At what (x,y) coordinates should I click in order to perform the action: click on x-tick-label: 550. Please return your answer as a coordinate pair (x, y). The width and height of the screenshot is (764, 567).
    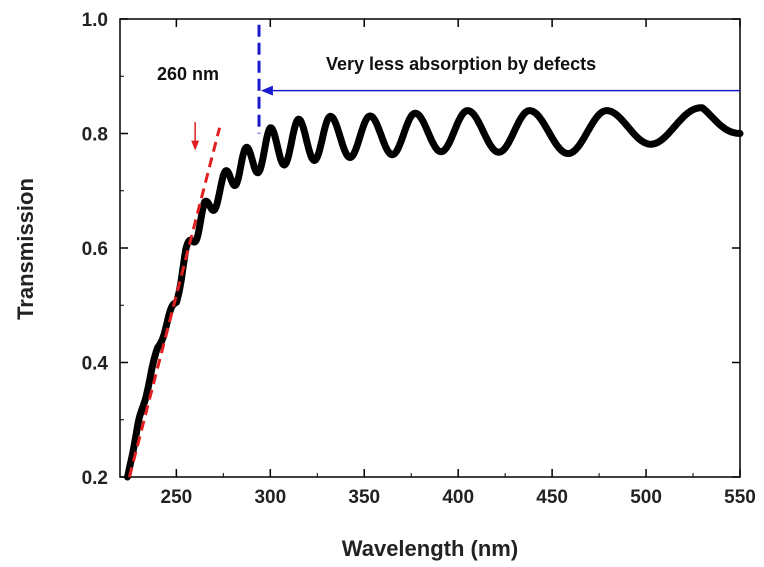
    Looking at the image, I should click on (740, 497).